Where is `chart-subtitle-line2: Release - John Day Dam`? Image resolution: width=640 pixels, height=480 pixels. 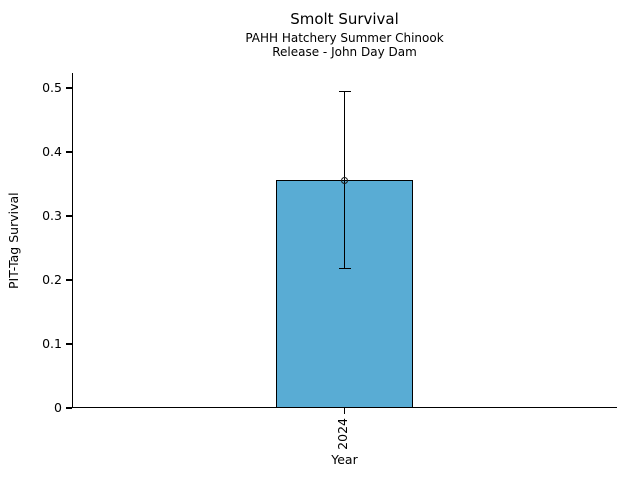 chart-subtitle-line2: Release - John Day Dam is located at coordinates (344, 52).